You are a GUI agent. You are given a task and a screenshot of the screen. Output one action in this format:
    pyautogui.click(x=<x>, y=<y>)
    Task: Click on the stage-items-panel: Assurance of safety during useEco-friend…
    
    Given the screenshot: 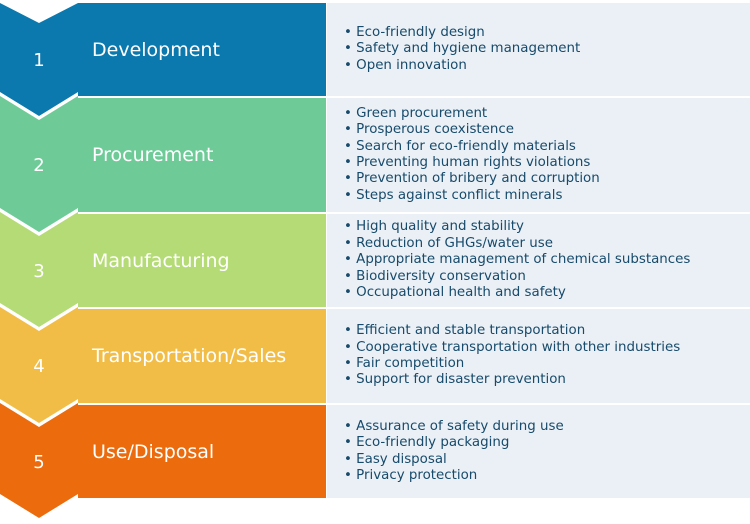 What is the action you would take?
    pyautogui.click(x=538, y=451)
    